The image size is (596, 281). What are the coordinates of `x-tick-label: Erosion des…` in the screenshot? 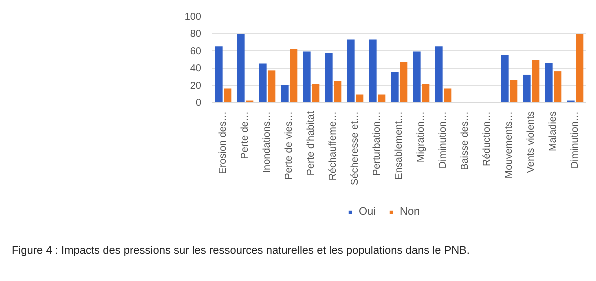 It's located at (223, 142).